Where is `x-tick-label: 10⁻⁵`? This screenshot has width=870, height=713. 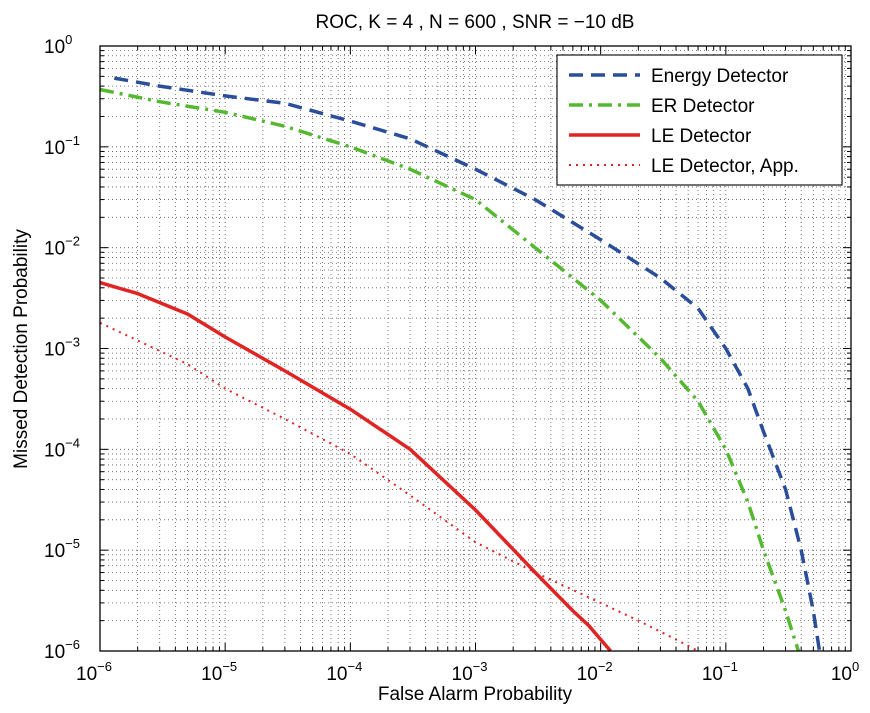 x-tick-label: 10⁻⁵ is located at coordinates (219, 672).